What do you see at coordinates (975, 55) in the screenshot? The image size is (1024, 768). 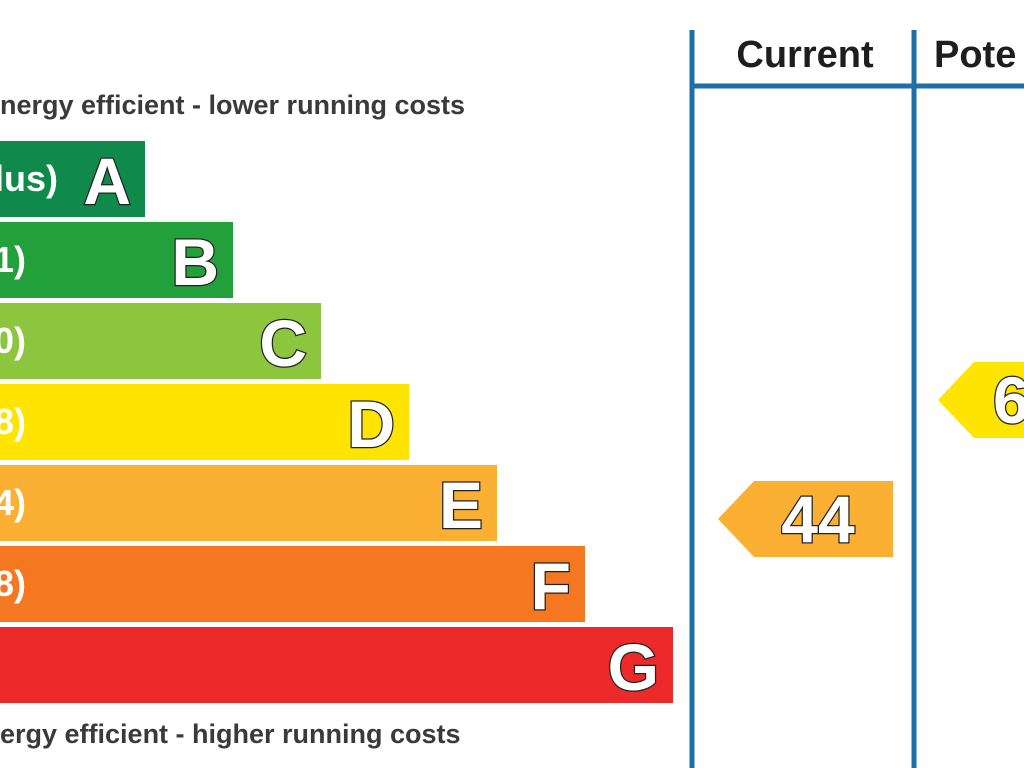 I see `column-header-potential: Pote` at bounding box center [975, 55].